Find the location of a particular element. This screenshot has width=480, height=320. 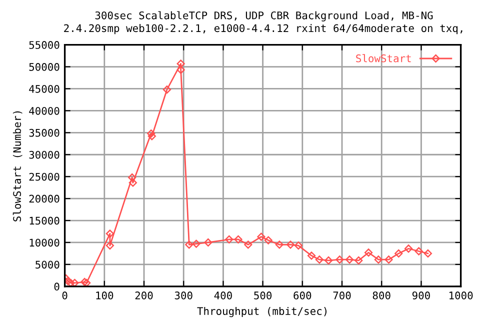

y-tick-label: 45000 is located at coordinates (44, 88).